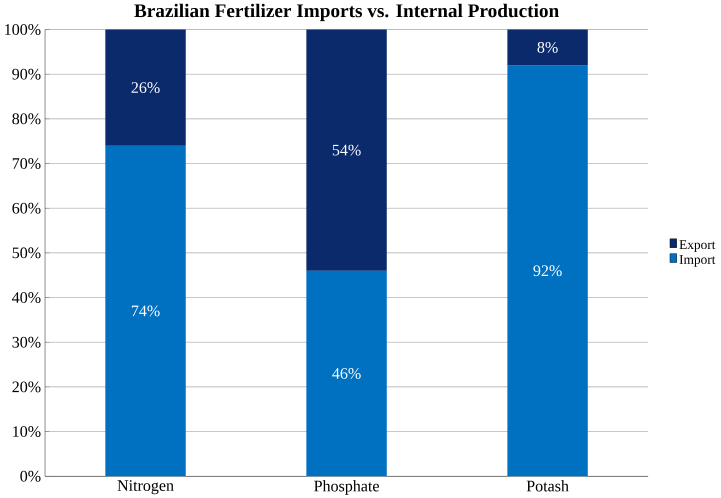 This screenshot has width=721, height=498. Describe the element at coordinates (146, 487) in the screenshot. I see `x-tick-label: Nitrogen` at that location.